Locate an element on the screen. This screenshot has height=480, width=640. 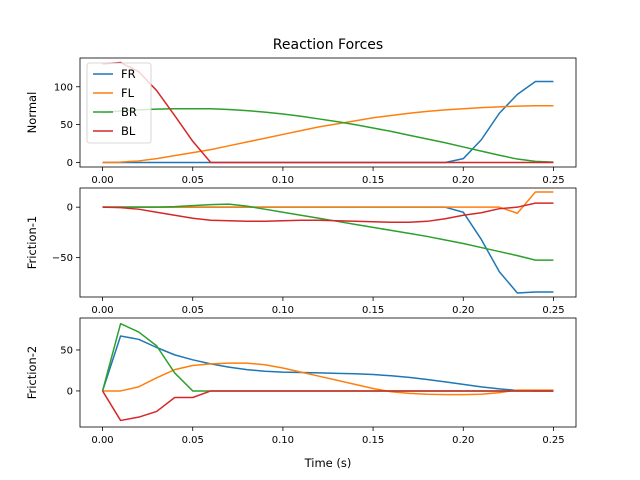
legend-box is located at coordinates (119, 103).